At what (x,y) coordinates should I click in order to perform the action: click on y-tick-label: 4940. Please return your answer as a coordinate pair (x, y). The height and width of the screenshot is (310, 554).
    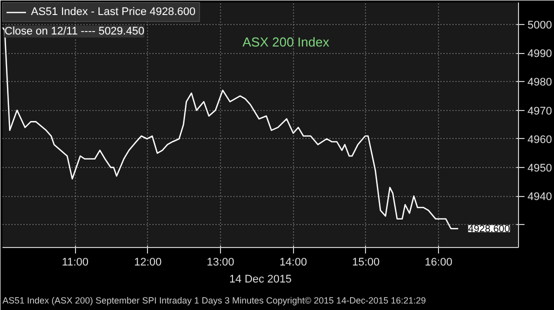
    Looking at the image, I should click on (540, 197).